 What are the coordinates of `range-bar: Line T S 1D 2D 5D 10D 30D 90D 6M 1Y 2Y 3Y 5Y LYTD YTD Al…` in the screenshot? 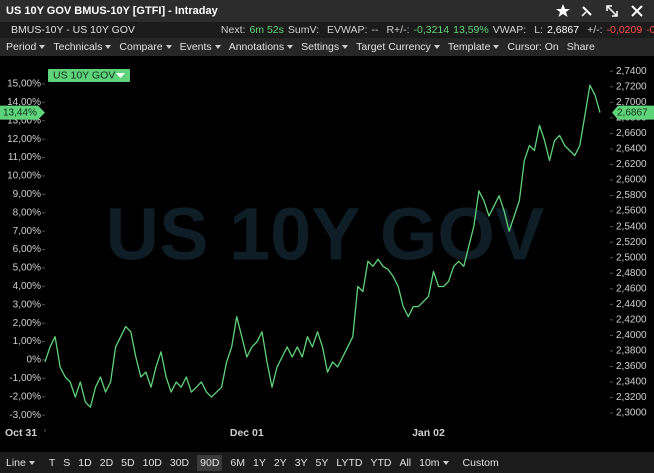 It's located at (327, 462).